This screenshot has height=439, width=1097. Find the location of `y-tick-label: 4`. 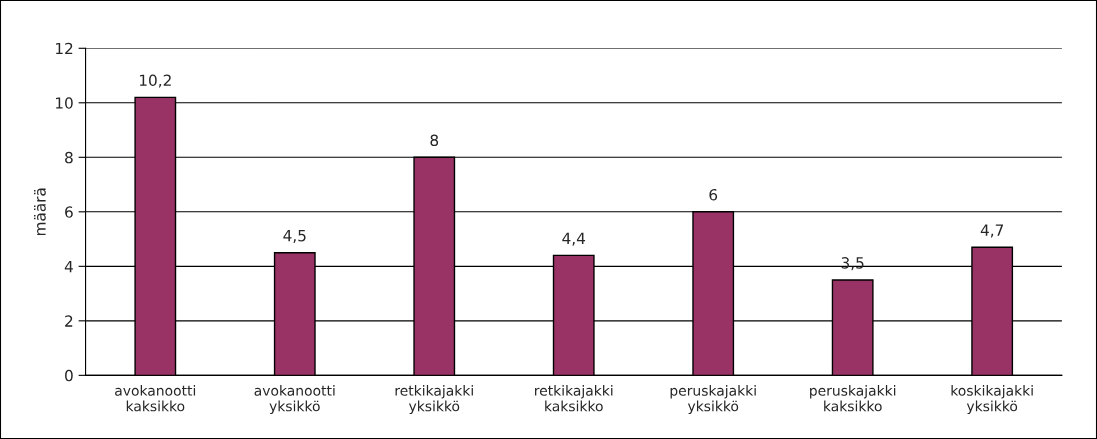

y-tick-label: 4 is located at coordinates (68, 266).